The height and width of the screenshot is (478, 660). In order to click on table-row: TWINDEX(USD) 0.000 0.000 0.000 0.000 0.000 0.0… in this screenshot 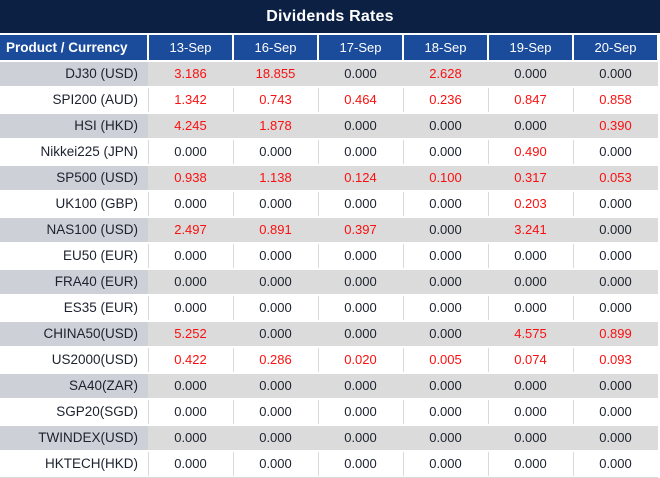, I will do `click(330, 438)`.